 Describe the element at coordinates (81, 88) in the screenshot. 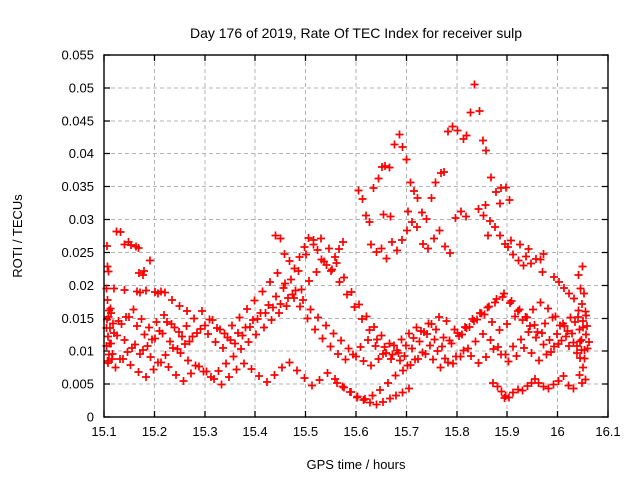

I see `y-tick-label: 0.05` at that location.